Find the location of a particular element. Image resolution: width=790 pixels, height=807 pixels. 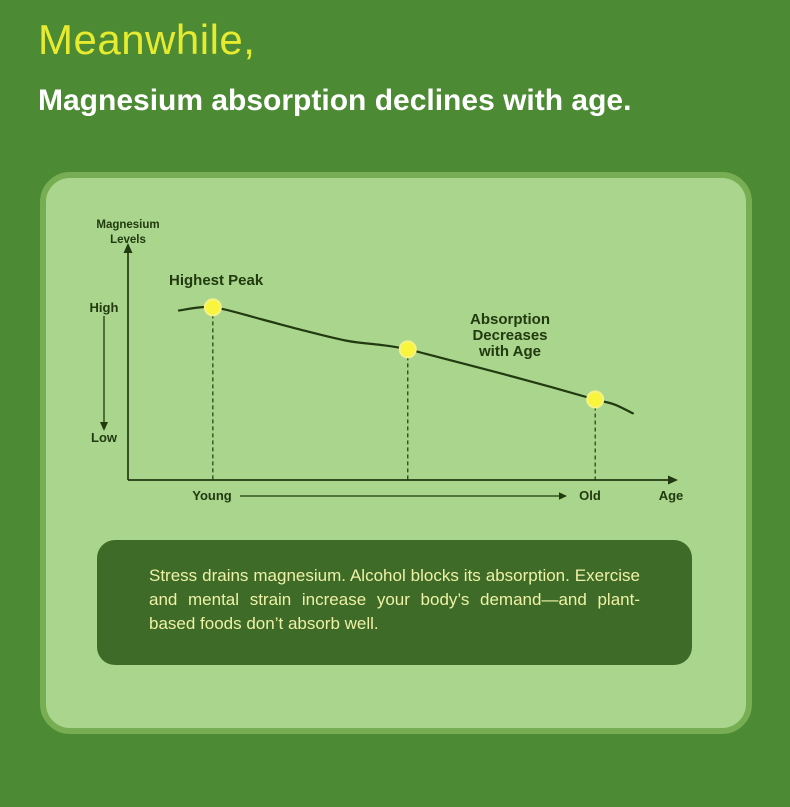

page-title: Meanwhile, is located at coordinates (147, 39).